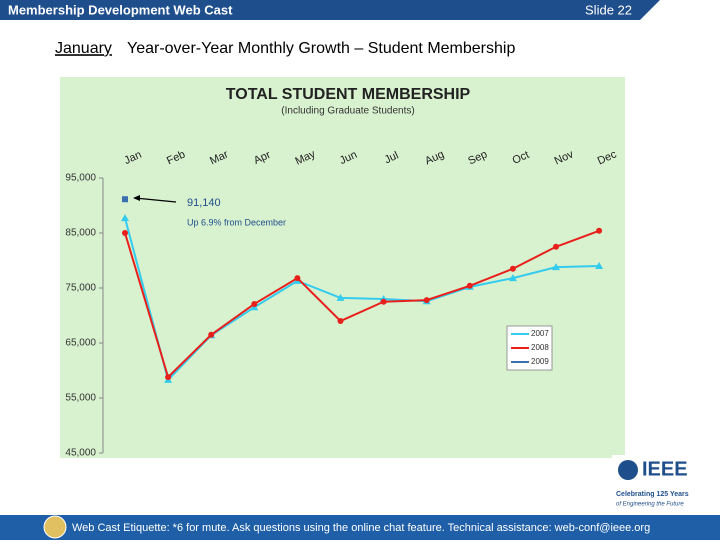  I want to click on header-title: Membership Development Web Cast, so click(120, 9).